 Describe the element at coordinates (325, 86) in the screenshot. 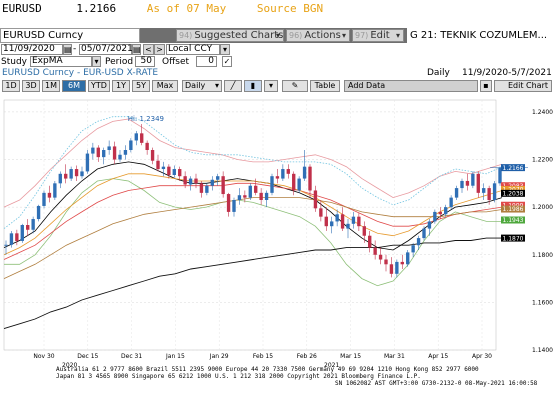

I see `table-button: Table` at that location.